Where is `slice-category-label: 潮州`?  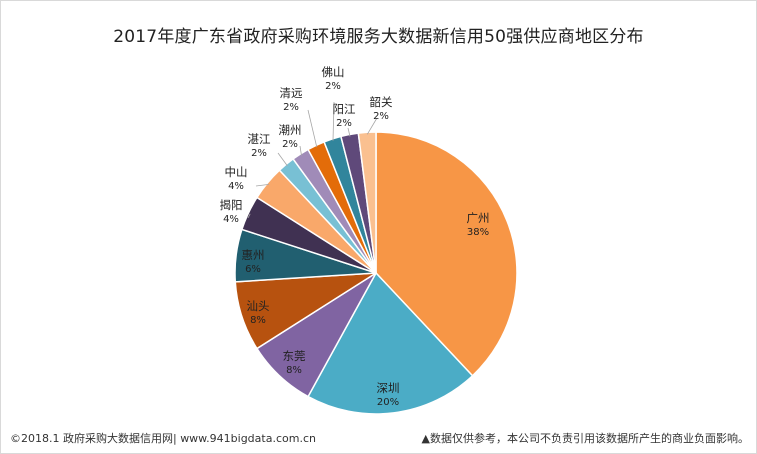 slice-category-label: 潮州 is located at coordinates (290, 130).